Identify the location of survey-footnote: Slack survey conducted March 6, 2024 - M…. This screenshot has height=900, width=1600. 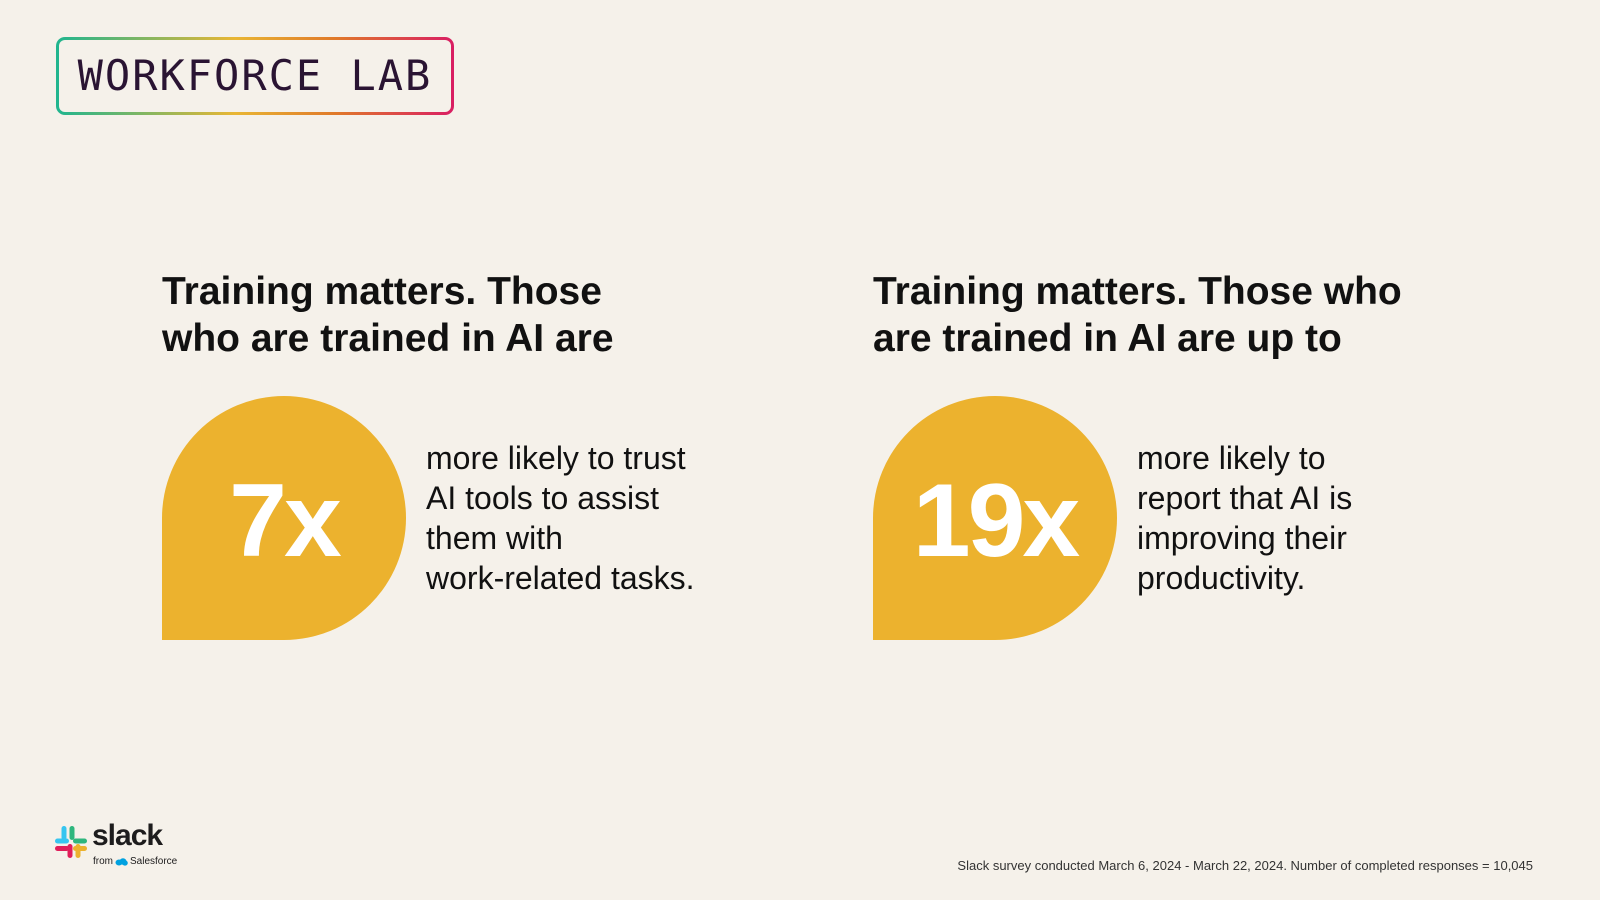
(1245, 865).